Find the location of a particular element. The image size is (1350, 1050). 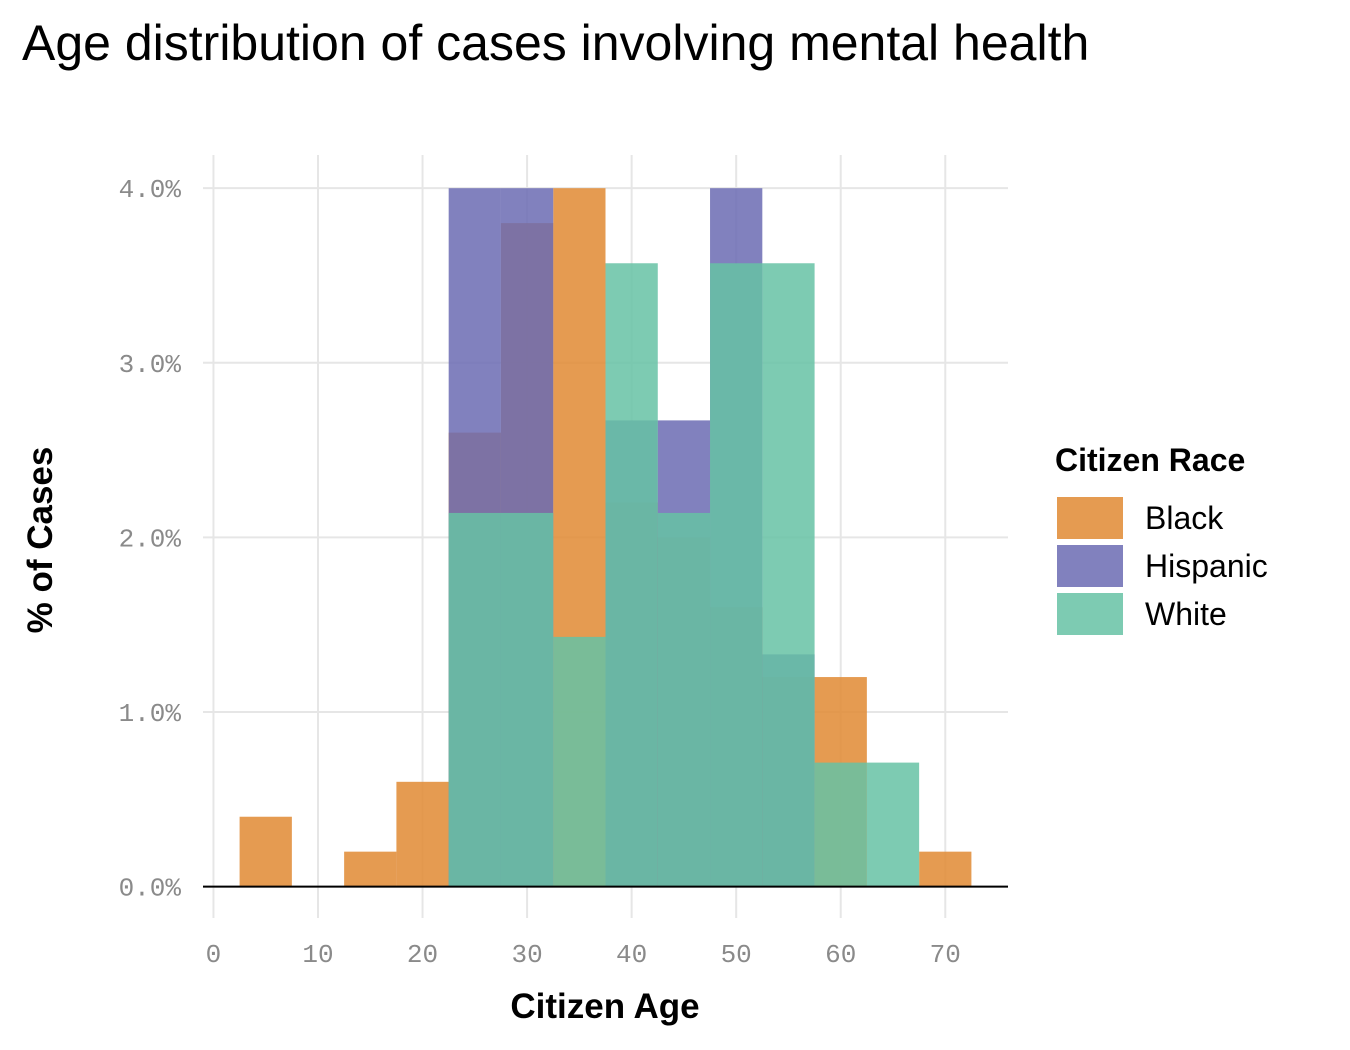

legend-swatch-white is located at coordinates (1090, 614).